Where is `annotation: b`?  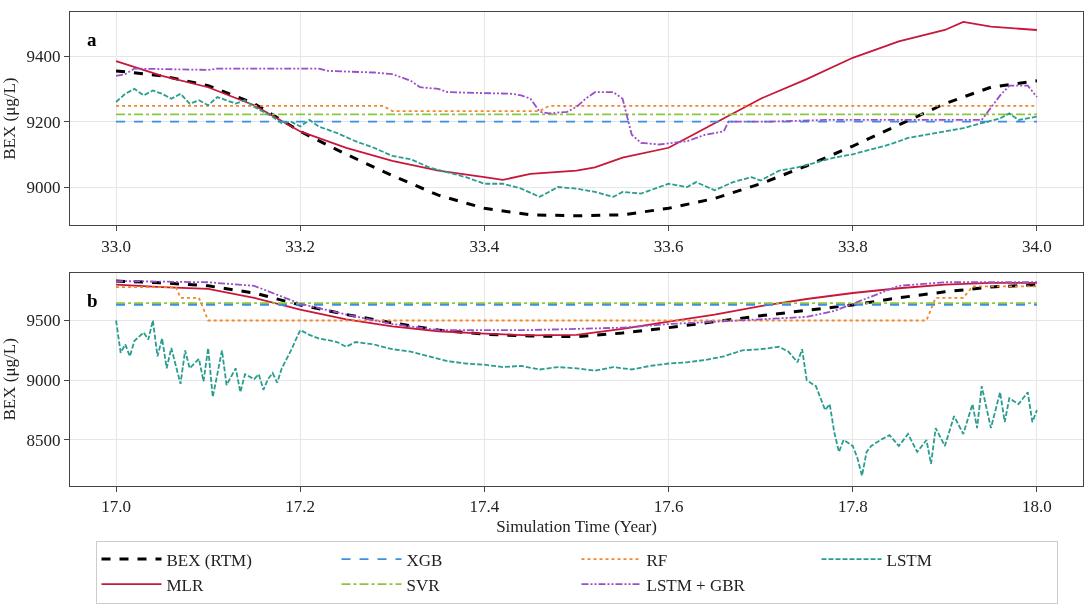 annotation: b is located at coordinates (92, 300).